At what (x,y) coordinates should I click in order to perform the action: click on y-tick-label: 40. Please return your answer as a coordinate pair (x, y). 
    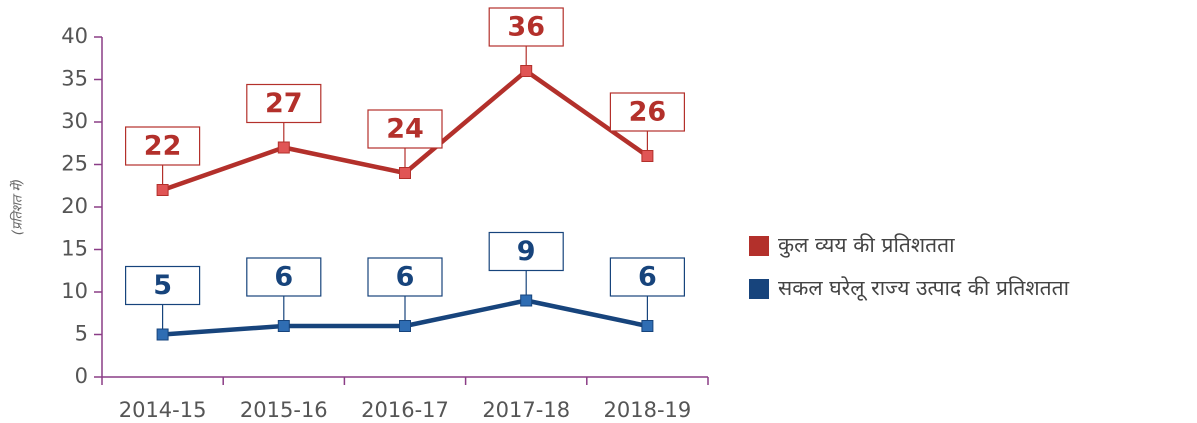
    Looking at the image, I should click on (74, 36).